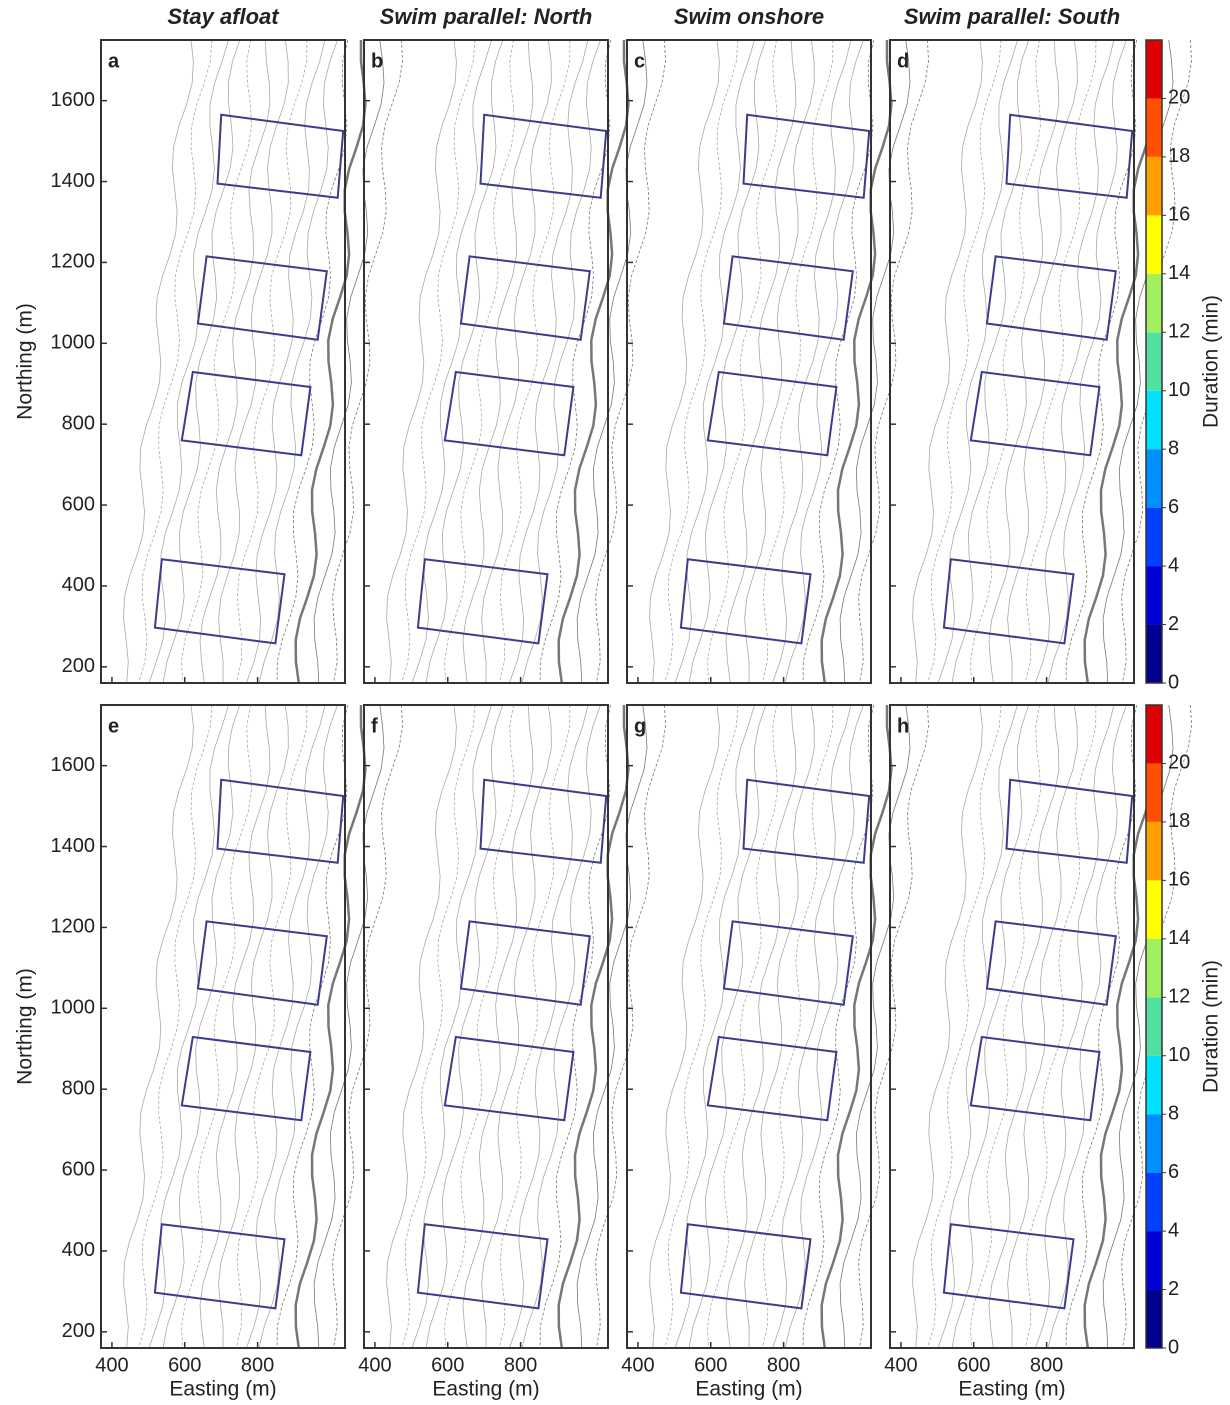 Image resolution: width=1230 pixels, height=1405 pixels. I want to click on colorbar-tick-label: 6, so click(1173, 1172).